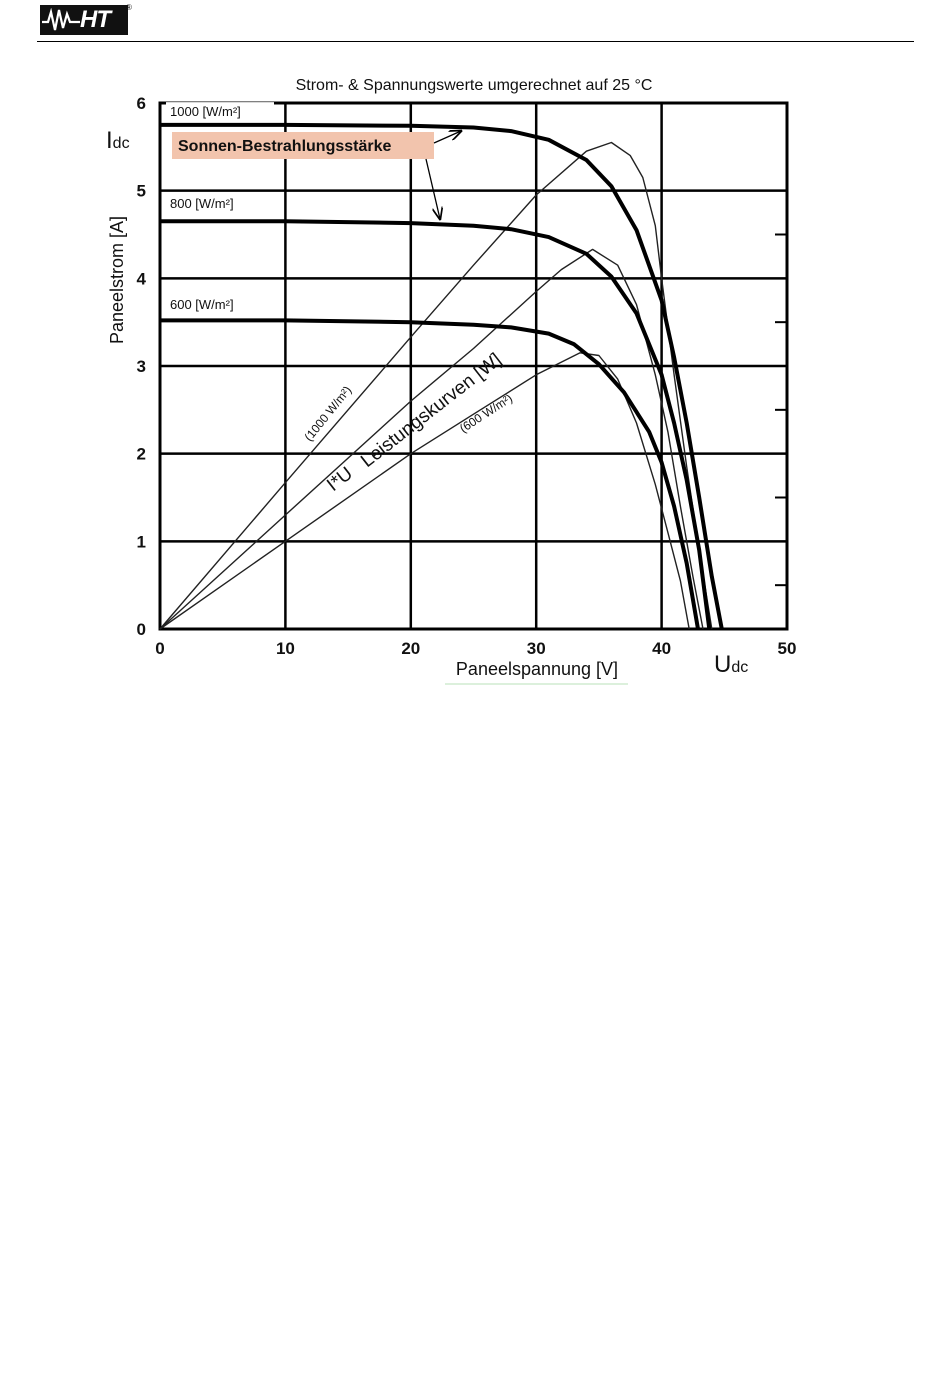 Image resolution: width=950 pixels, height=1397 pixels. I want to click on y-axis-label: Paneelstrom [A], so click(117, 280).